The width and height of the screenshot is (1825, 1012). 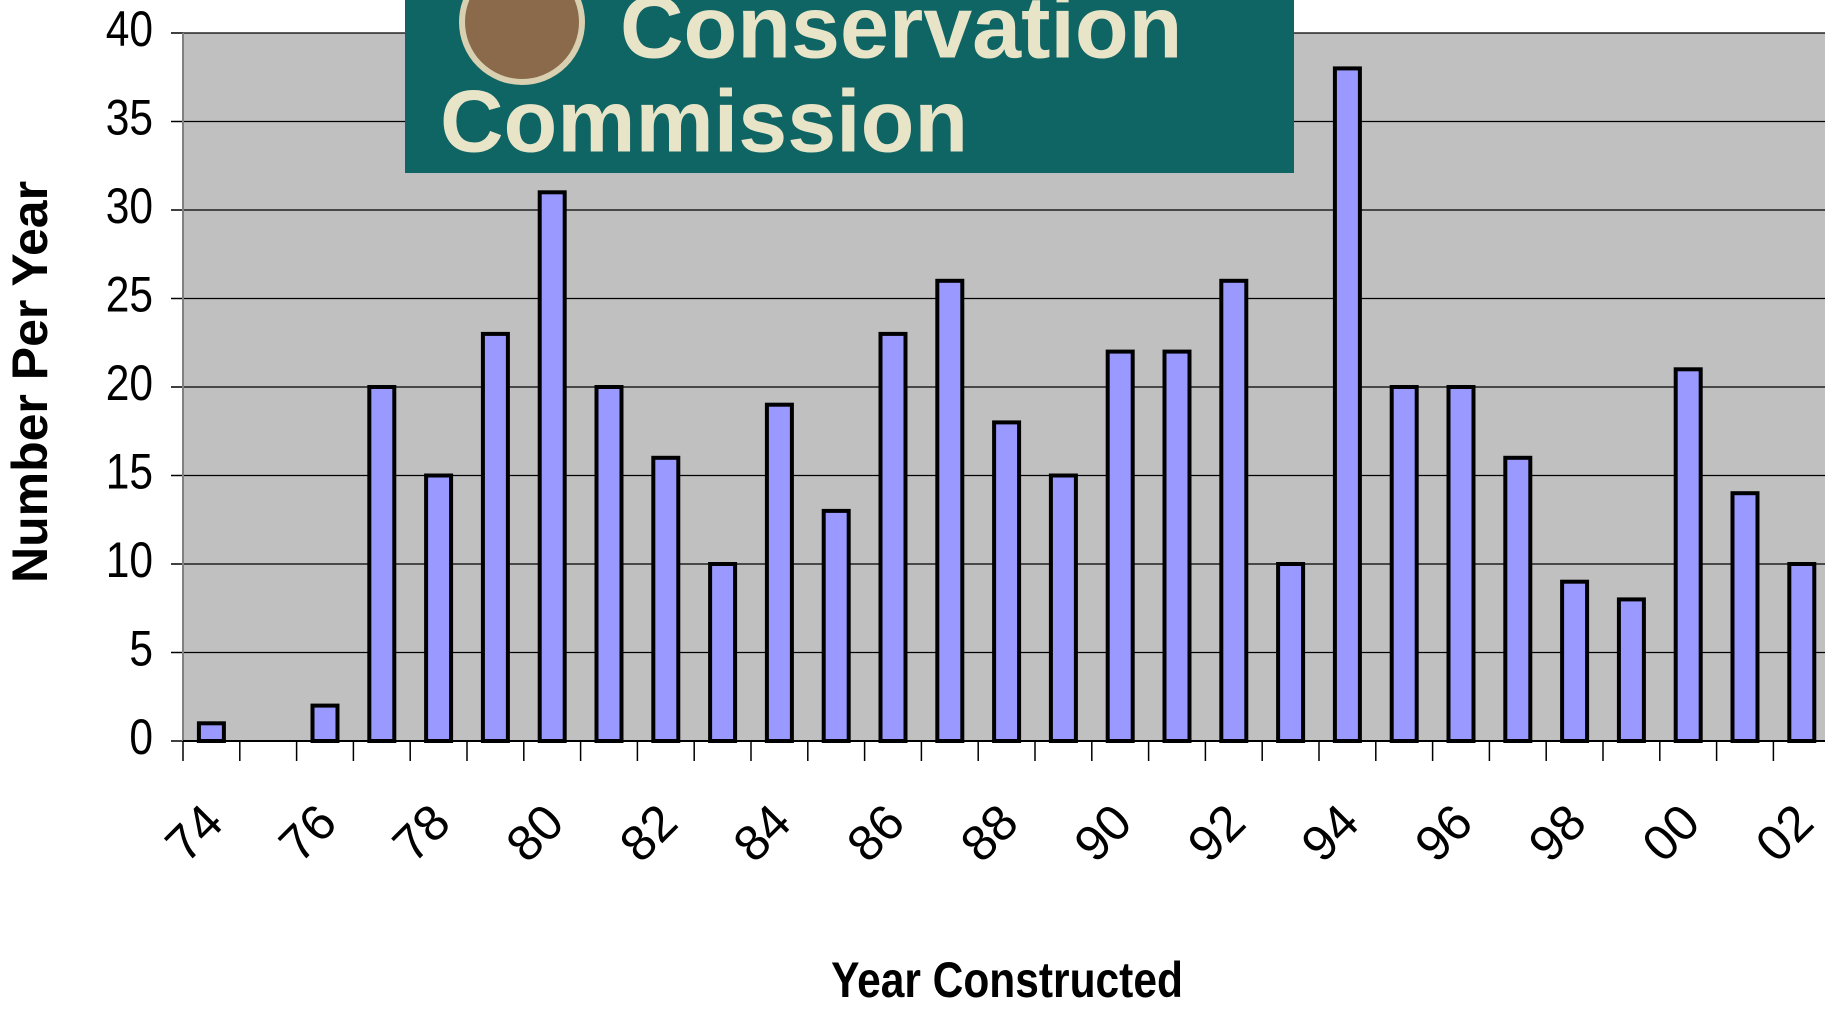 What do you see at coordinates (141, 737) in the screenshot?
I see `y-tick-label: 0` at bounding box center [141, 737].